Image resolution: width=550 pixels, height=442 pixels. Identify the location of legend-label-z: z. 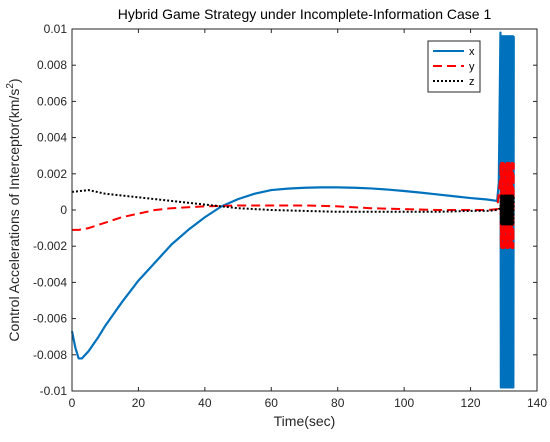
(472, 82).